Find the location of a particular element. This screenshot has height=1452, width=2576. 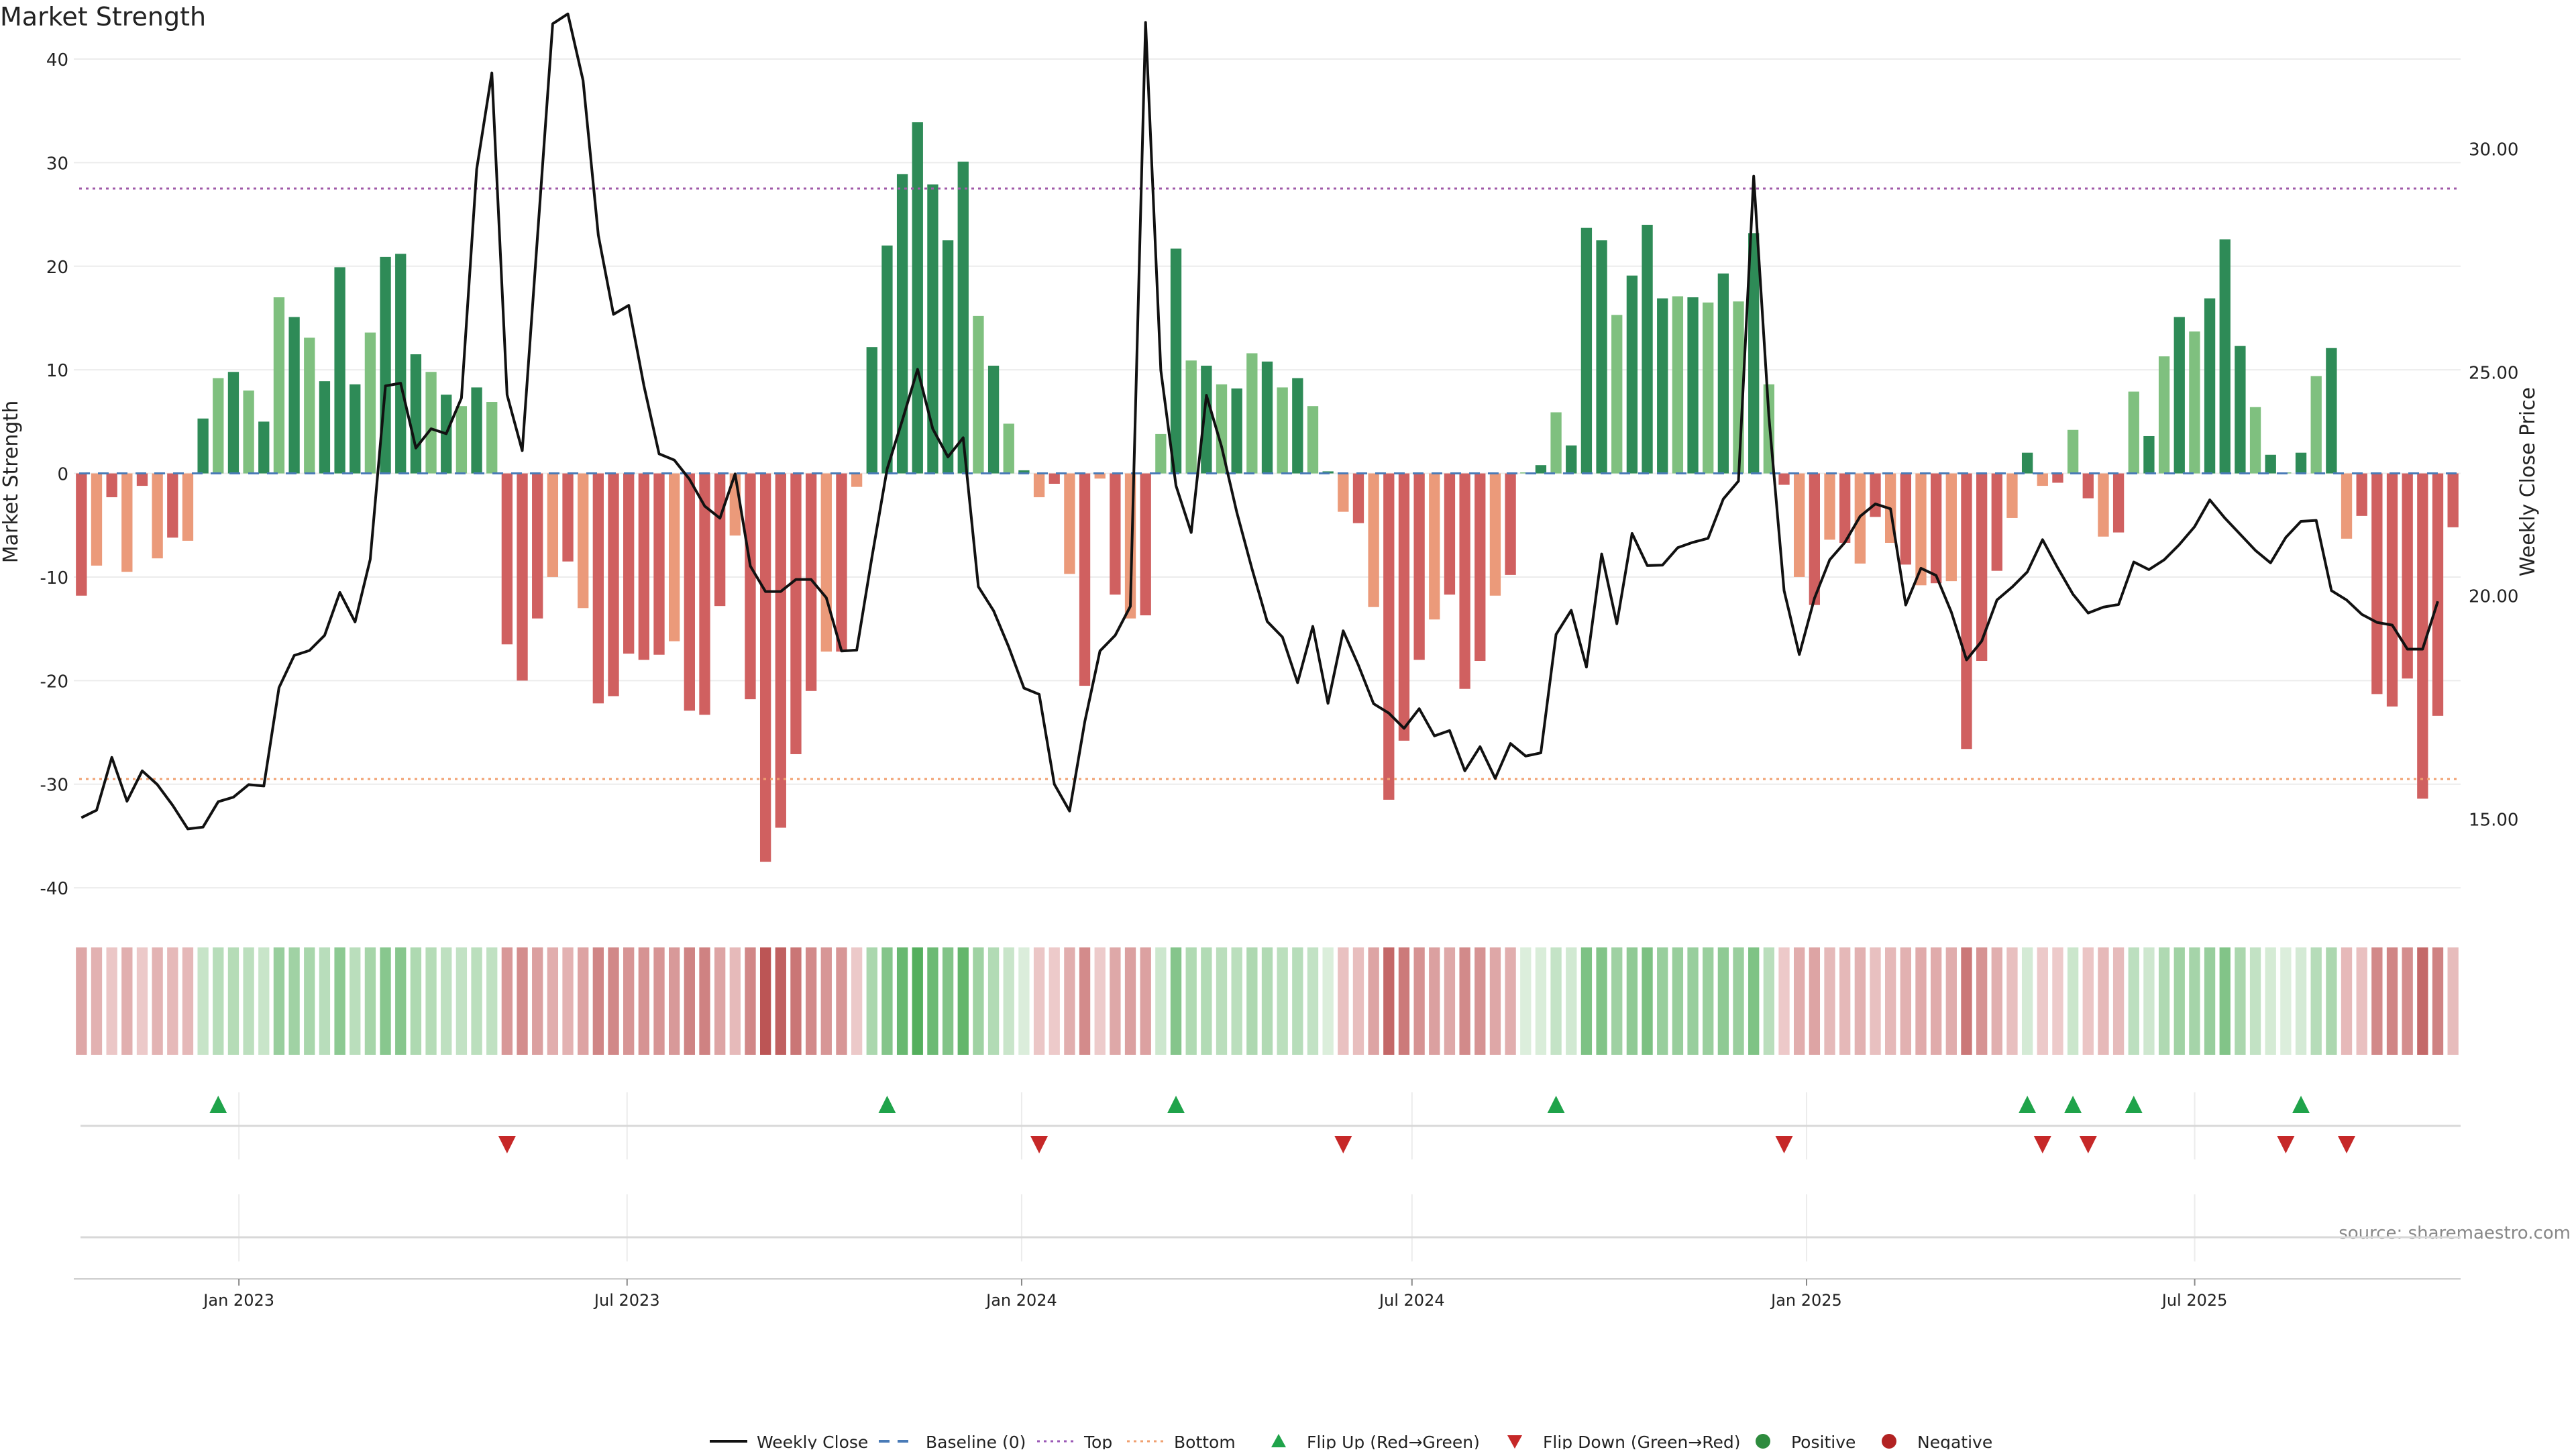

x-tick-label: Jan 2023 is located at coordinates (238, 1301).